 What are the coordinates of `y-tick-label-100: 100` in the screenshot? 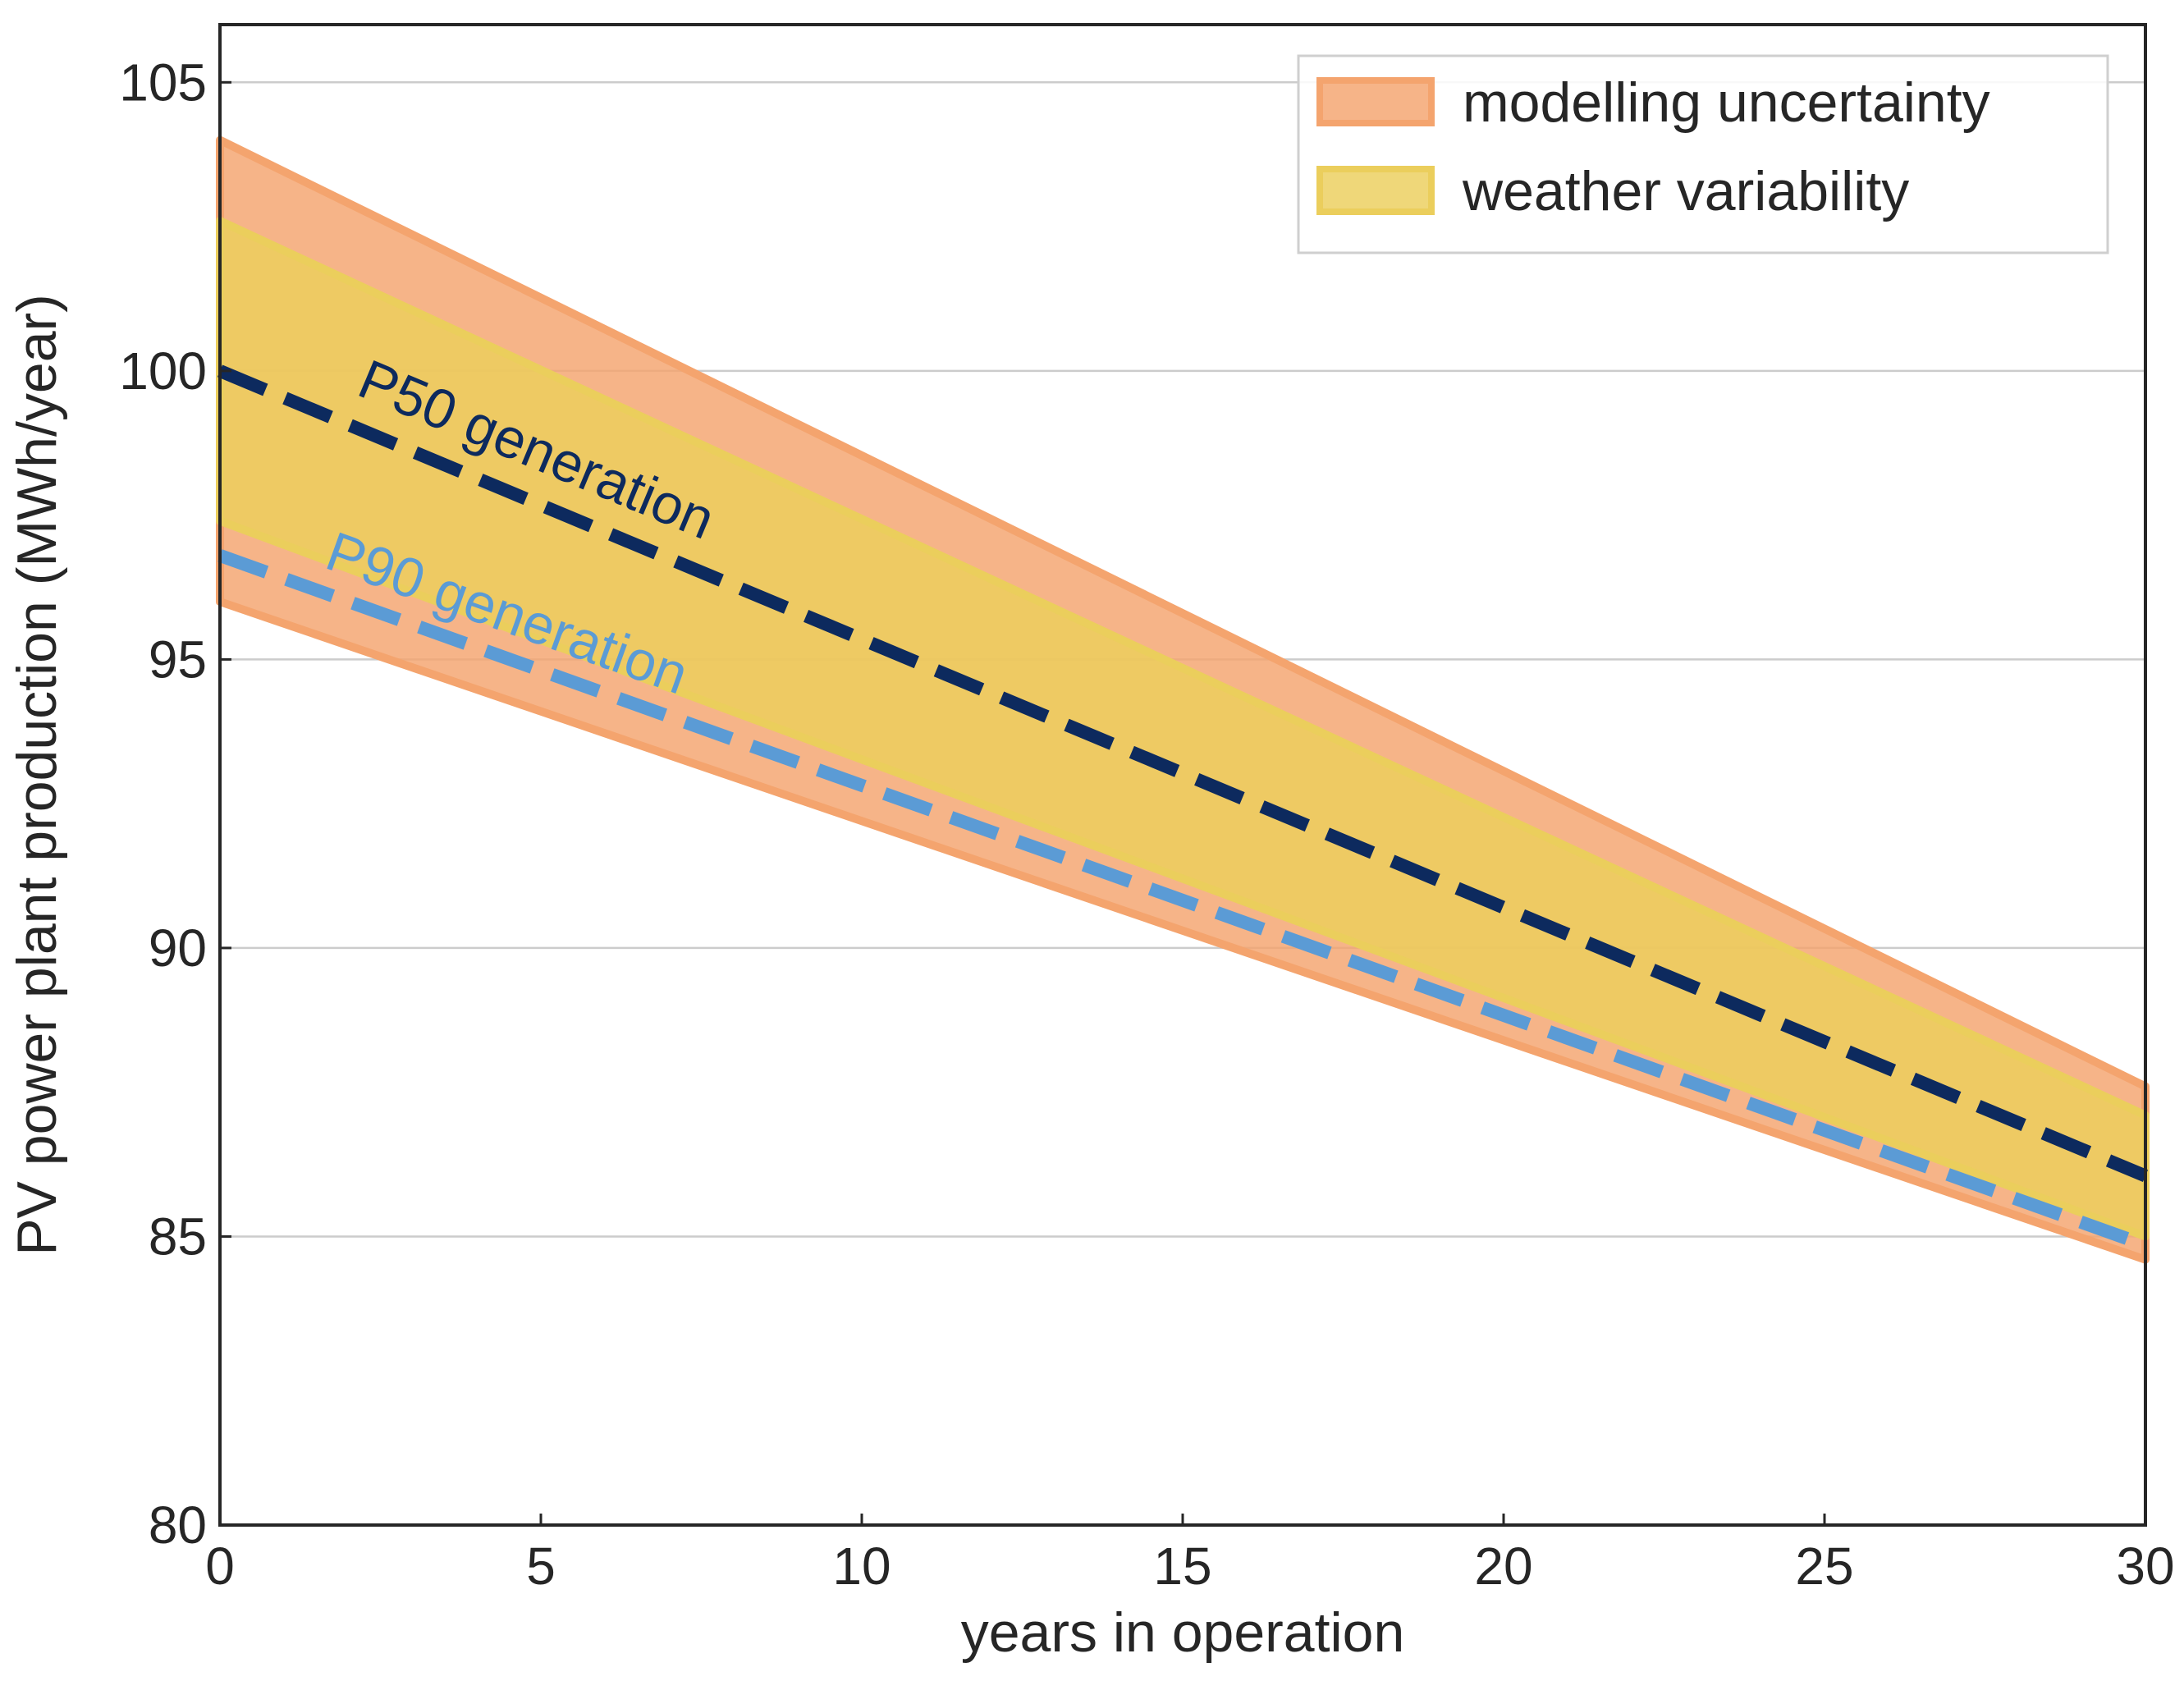 It's located at (163, 371).